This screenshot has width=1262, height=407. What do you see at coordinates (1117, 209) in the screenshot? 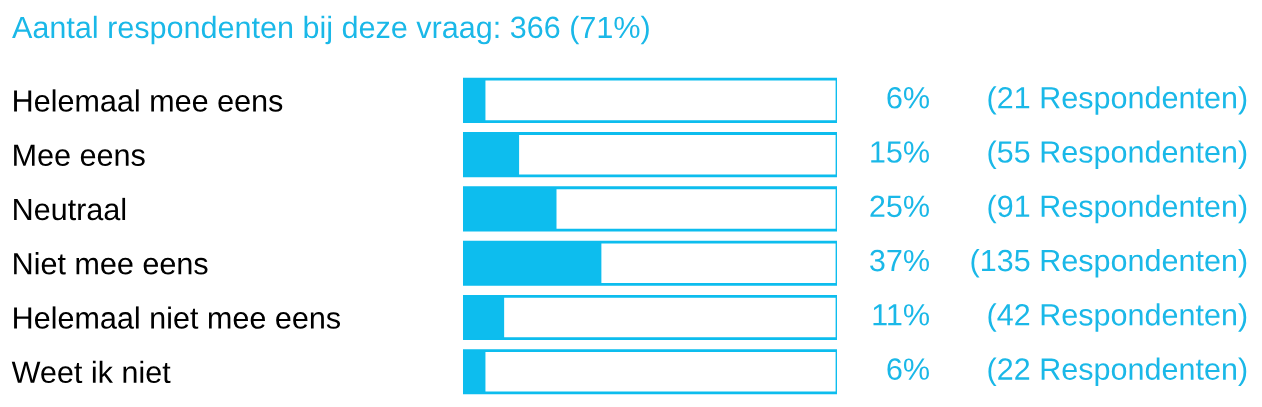
I see `text: (91 Respondenten)` at bounding box center [1117, 209].